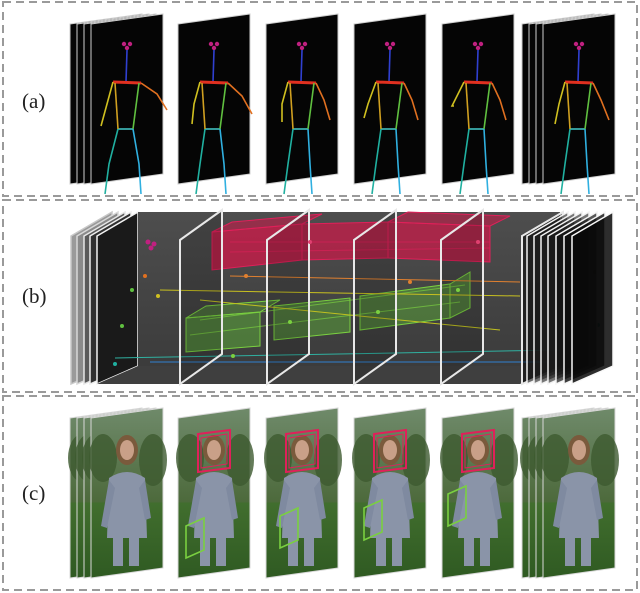 This screenshot has width=640, height=593. Describe the element at coordinates (33, 493) in the screenshot. I see `panel-c-label: (c)` at that location.